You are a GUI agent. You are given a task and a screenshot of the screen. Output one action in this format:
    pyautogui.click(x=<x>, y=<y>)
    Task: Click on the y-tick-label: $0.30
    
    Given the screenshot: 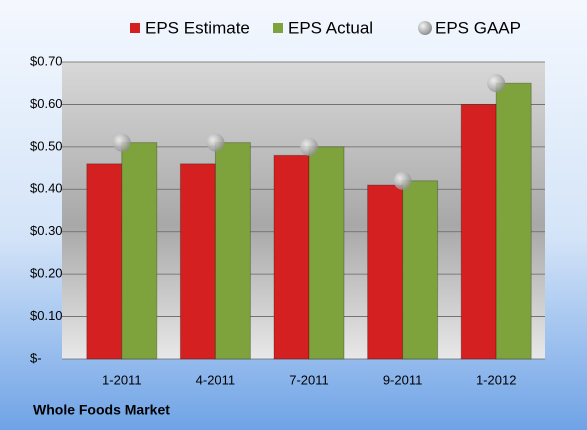 What is the action you would take?
    pyautogui.click(x=46, y=230)
    